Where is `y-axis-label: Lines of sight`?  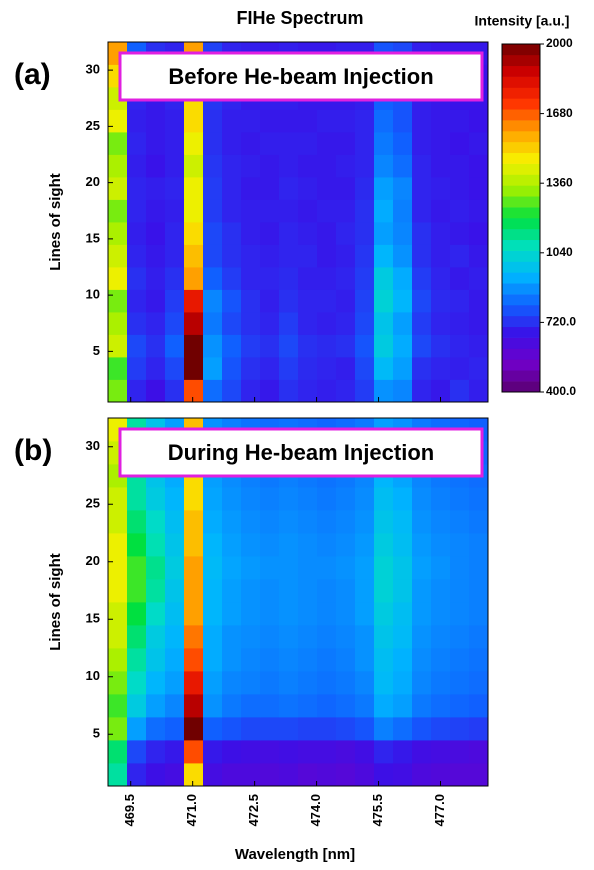
y-axis-label: Lines of sight is located at coordinates (55, 602).